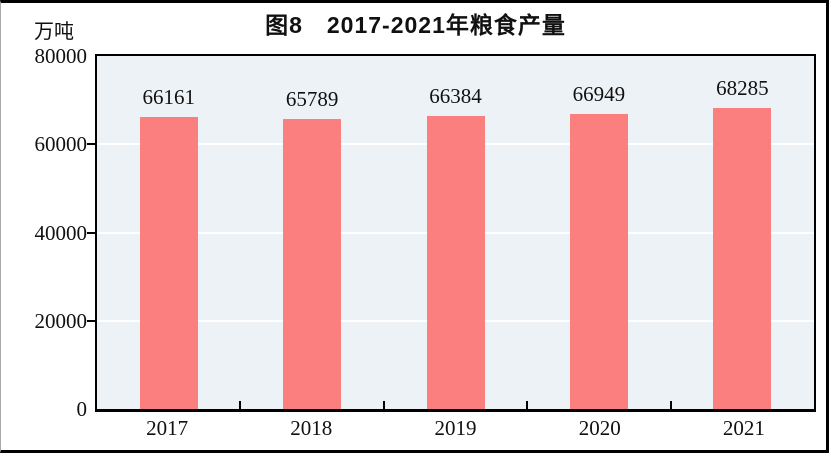  Describe the element at coordinates (599, 428) in the screenshot. I see `x-tick-label-2020: 2020` at that location.